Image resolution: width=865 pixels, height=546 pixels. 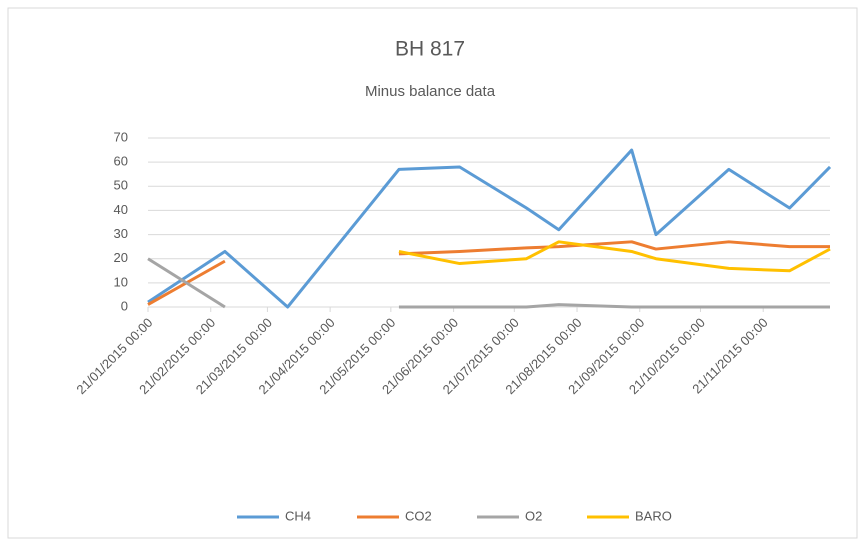 What do you see at coordinates (430, 49) in the screenshot?
I see `chart-title: BH 817` at bounding box center [430, 49].